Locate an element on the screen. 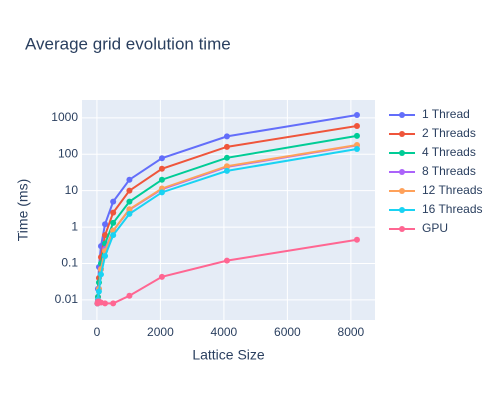 This screenshot has height=400, width=500. legend-label: GPU is located at coordinates (435, 228).